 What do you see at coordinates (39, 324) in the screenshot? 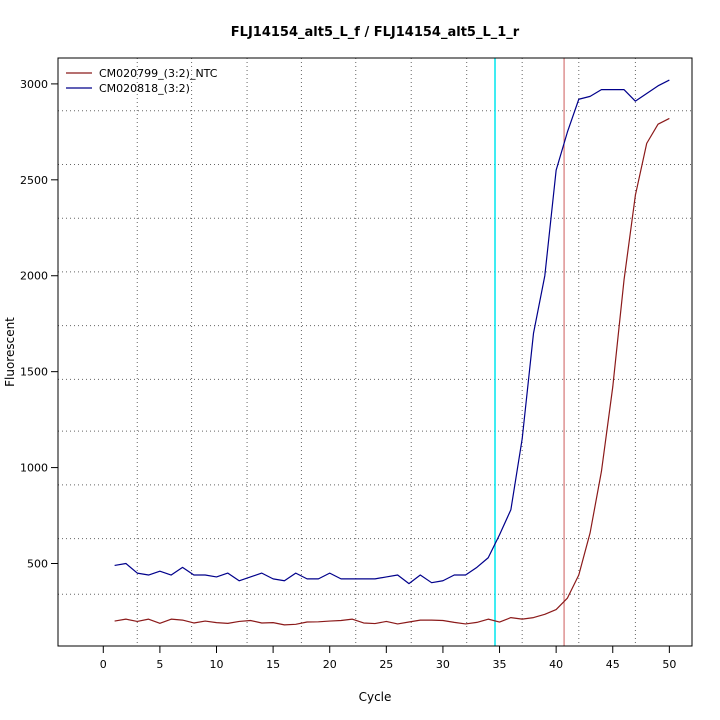
I see `y-axis: 500 1000 1500 2000 2500 3000` at bounding box center [39, 324].